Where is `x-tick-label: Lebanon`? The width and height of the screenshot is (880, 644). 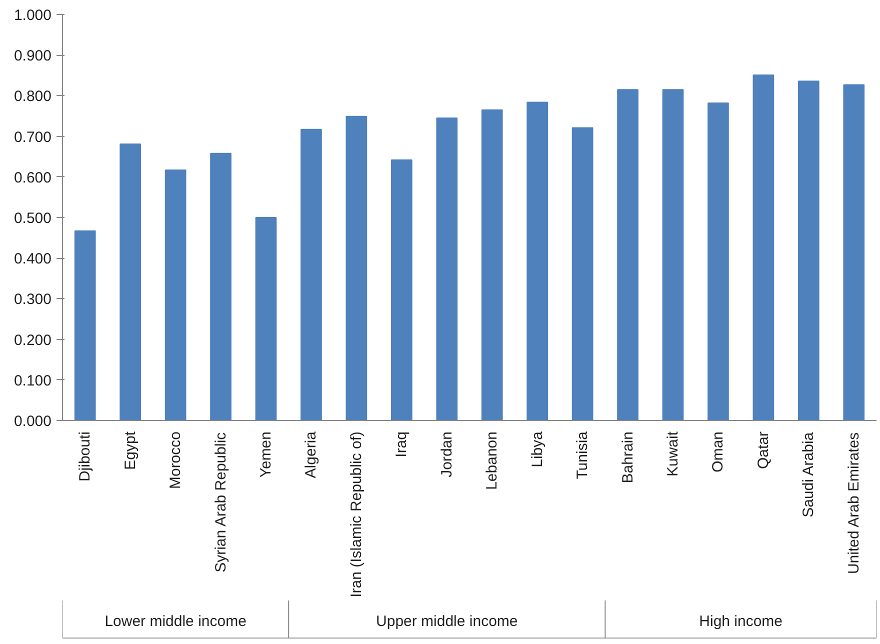
x-tick-label: Lebanon is located at coordinates (492, 460).